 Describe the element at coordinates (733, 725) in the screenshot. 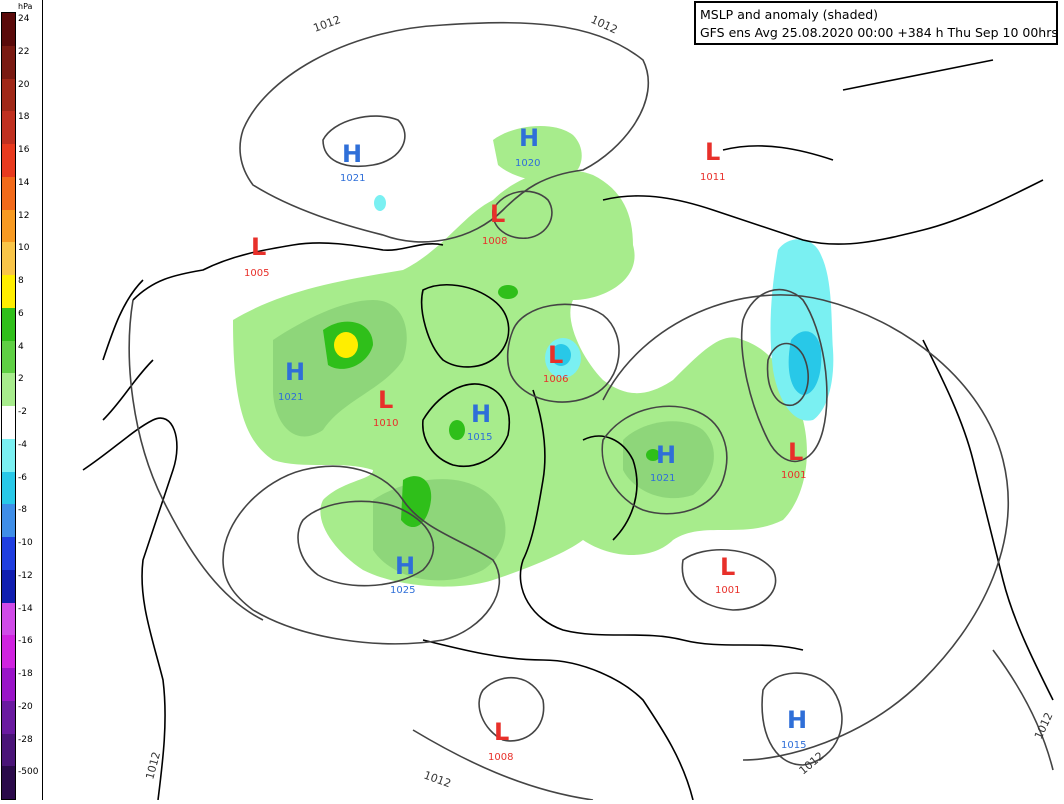

I see `isobar-south-border` at that location.